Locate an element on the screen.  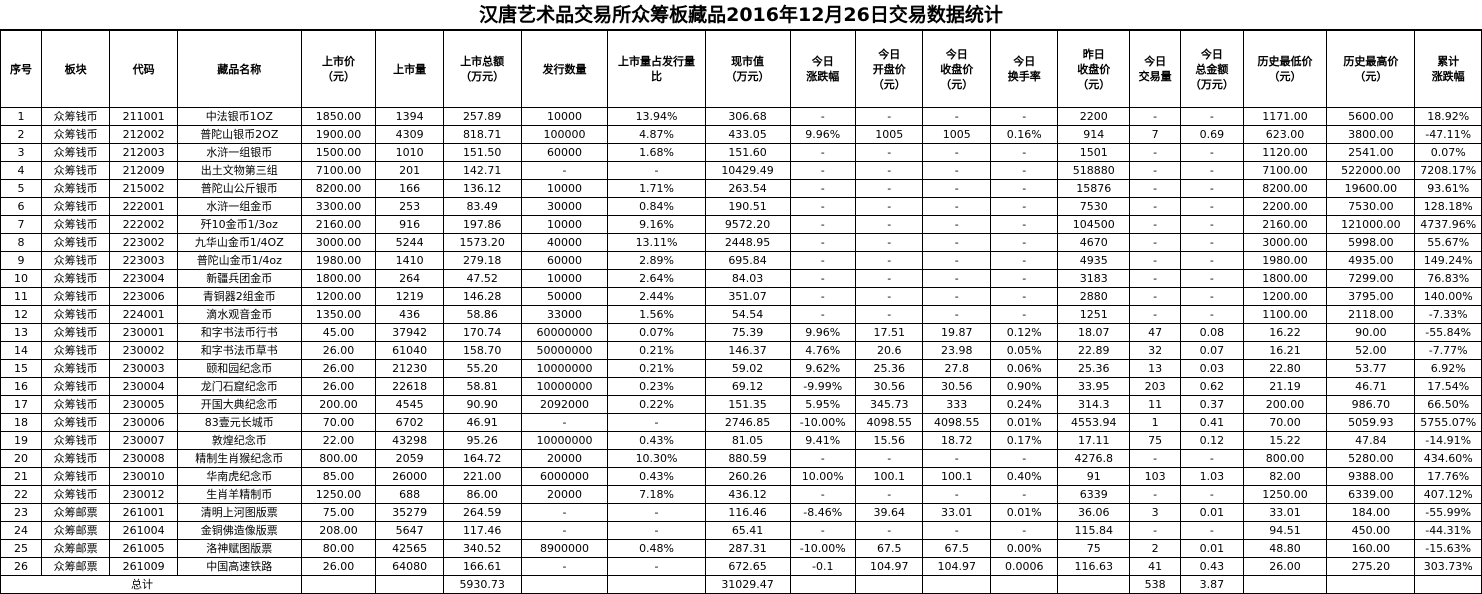
table-cell: 50000000 is located at coordinates (564, 350).